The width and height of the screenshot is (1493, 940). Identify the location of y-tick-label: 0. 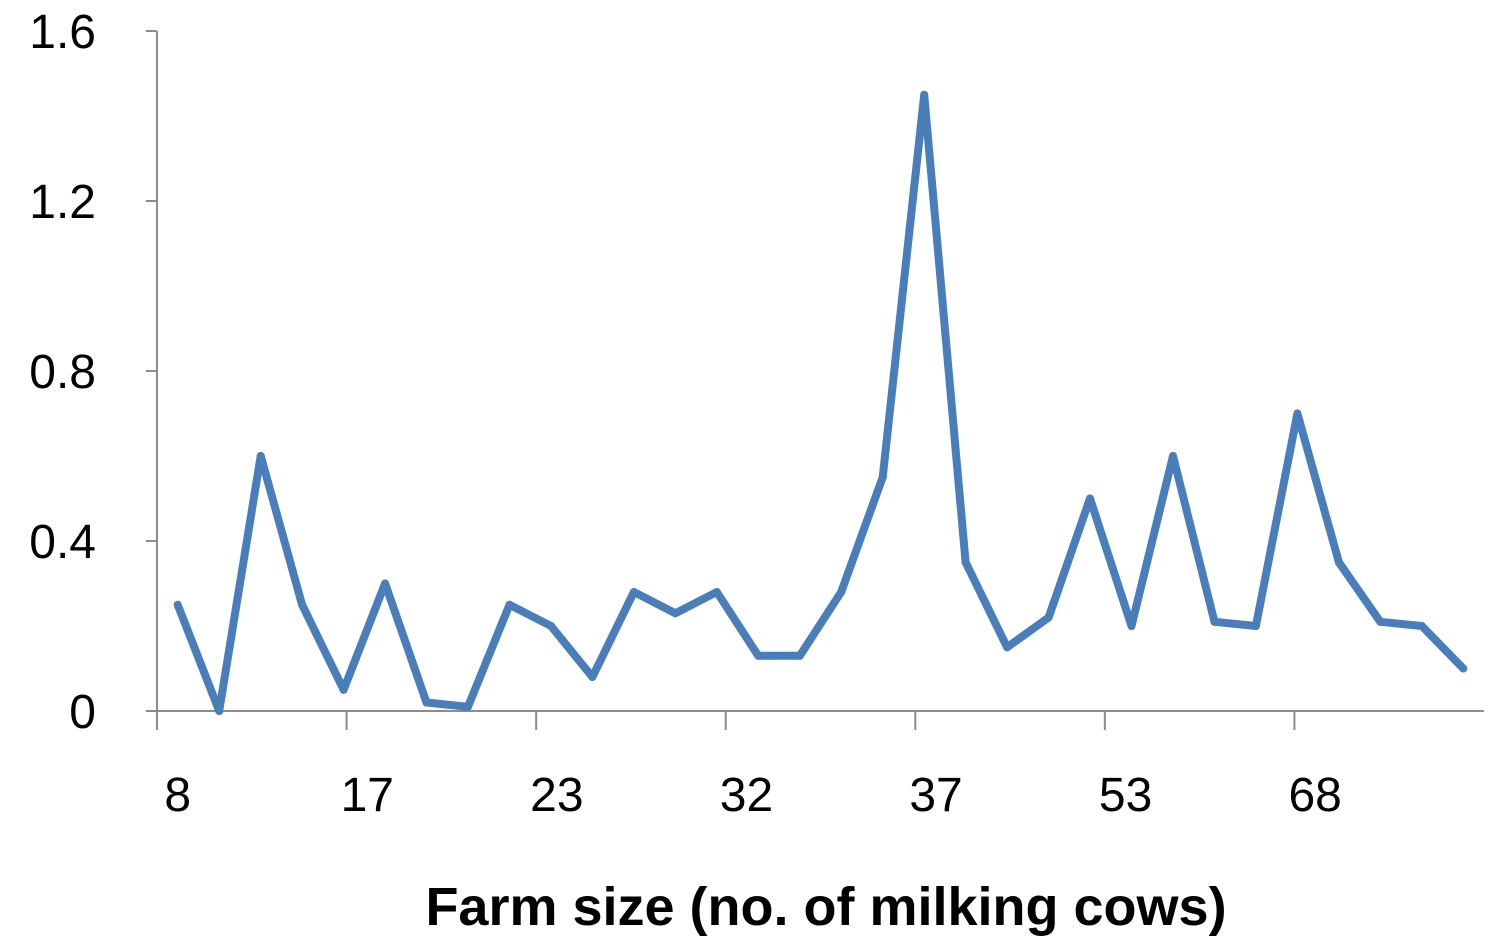
(82, 712).